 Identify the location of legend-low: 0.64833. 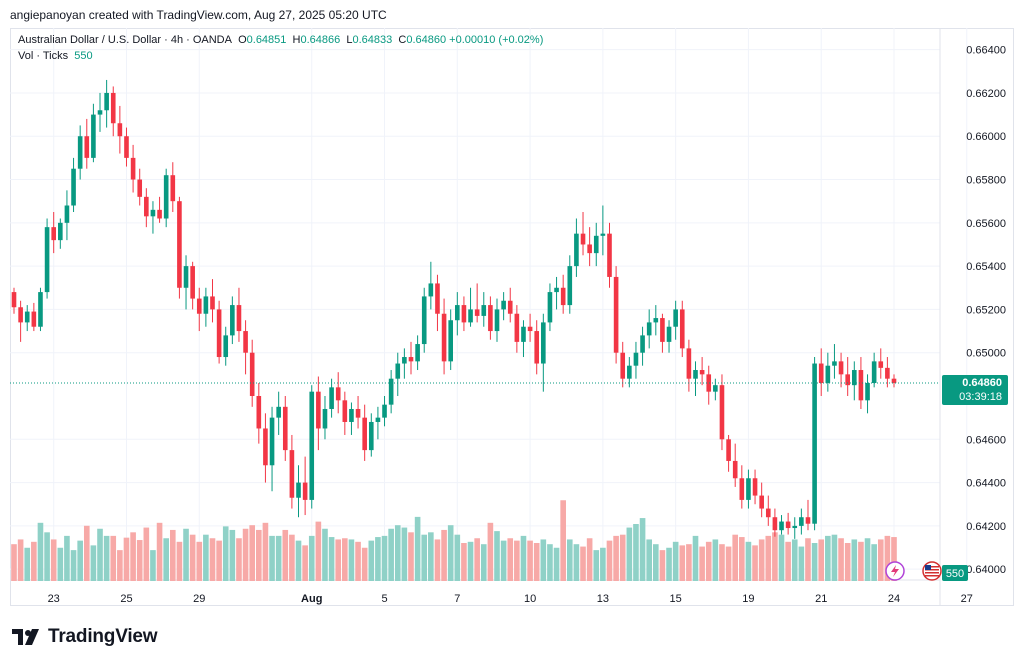
(372, 40).